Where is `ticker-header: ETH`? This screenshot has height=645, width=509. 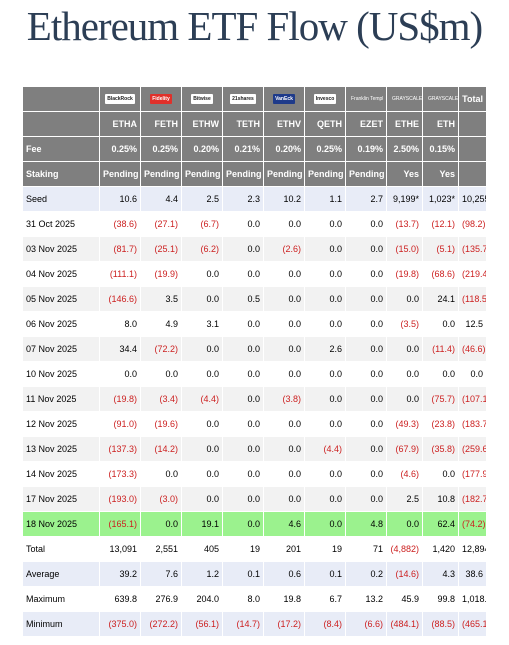 ticker-header: ETH is located at coordinates (440, 124).